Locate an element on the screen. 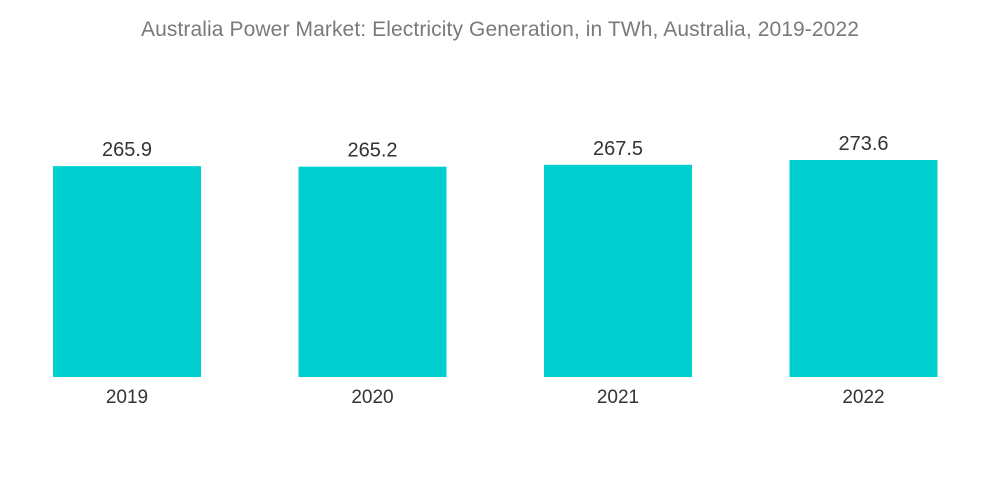 The width and height of the screenshot is (1000, 504). bar-2019 is located at coordinates (127, 271).